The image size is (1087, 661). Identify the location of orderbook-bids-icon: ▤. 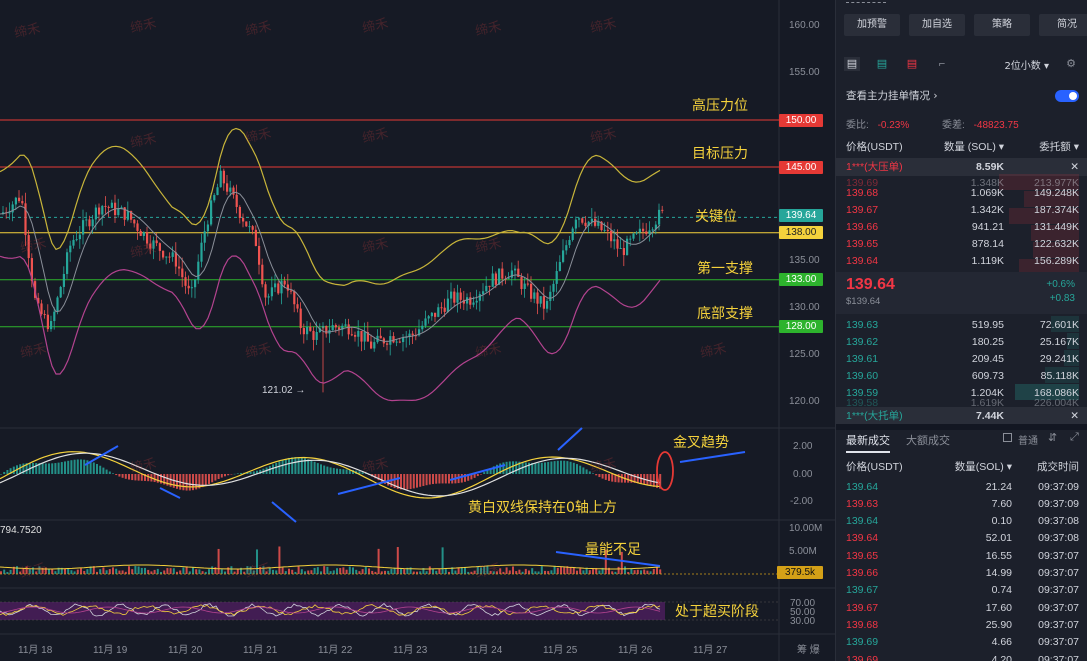
(882, 64).